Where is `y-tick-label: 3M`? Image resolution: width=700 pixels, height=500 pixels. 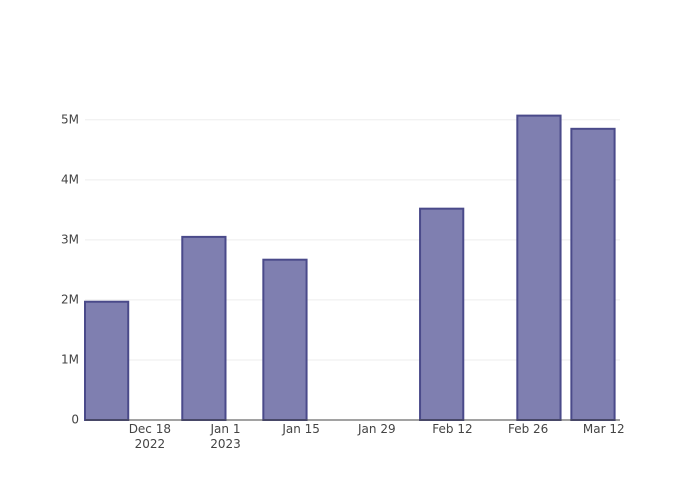 y-tick-label: 3M is located at coordinates (70, 239).